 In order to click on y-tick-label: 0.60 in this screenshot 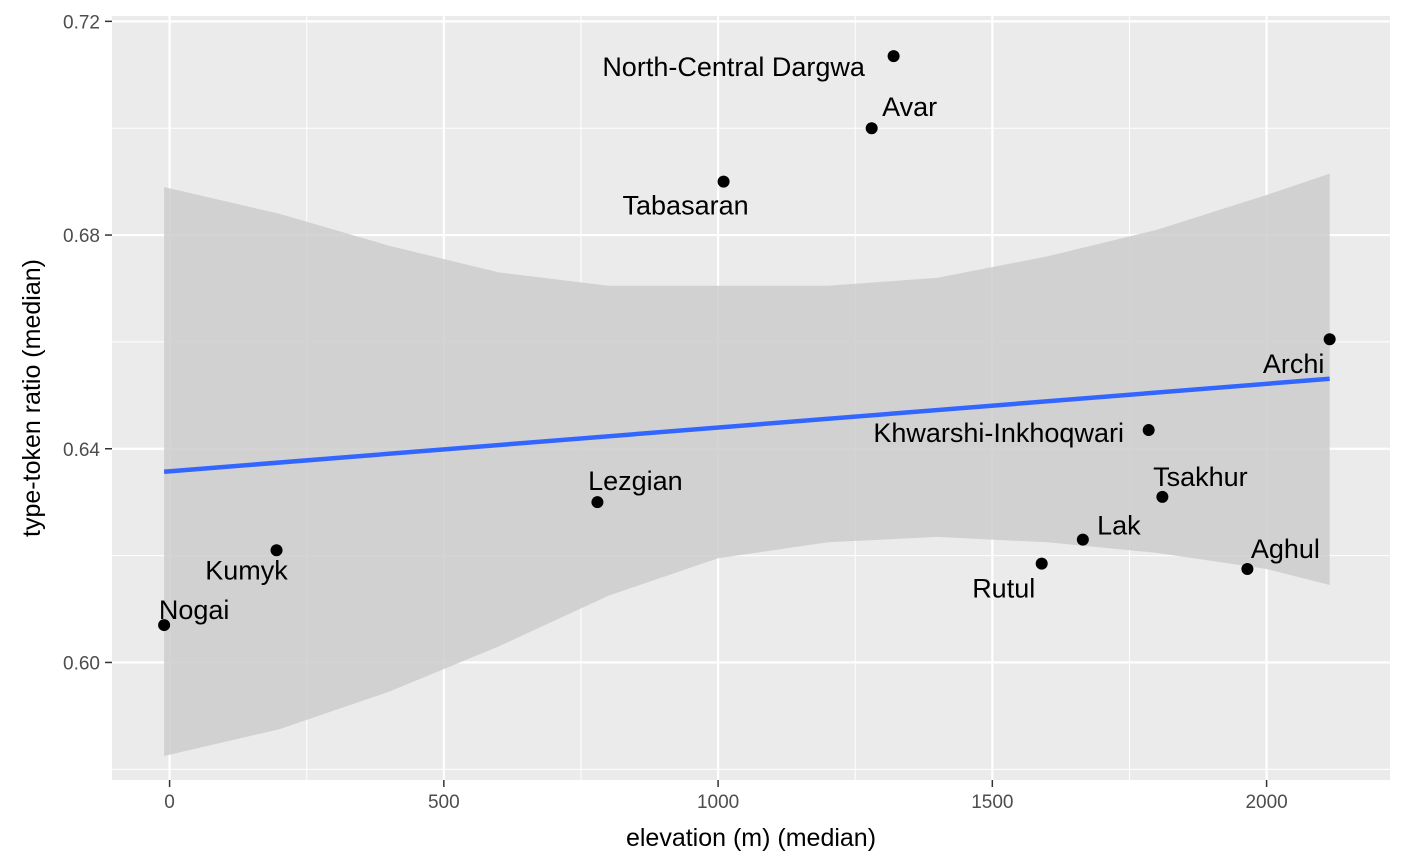, I will do `click(81, 663)`.